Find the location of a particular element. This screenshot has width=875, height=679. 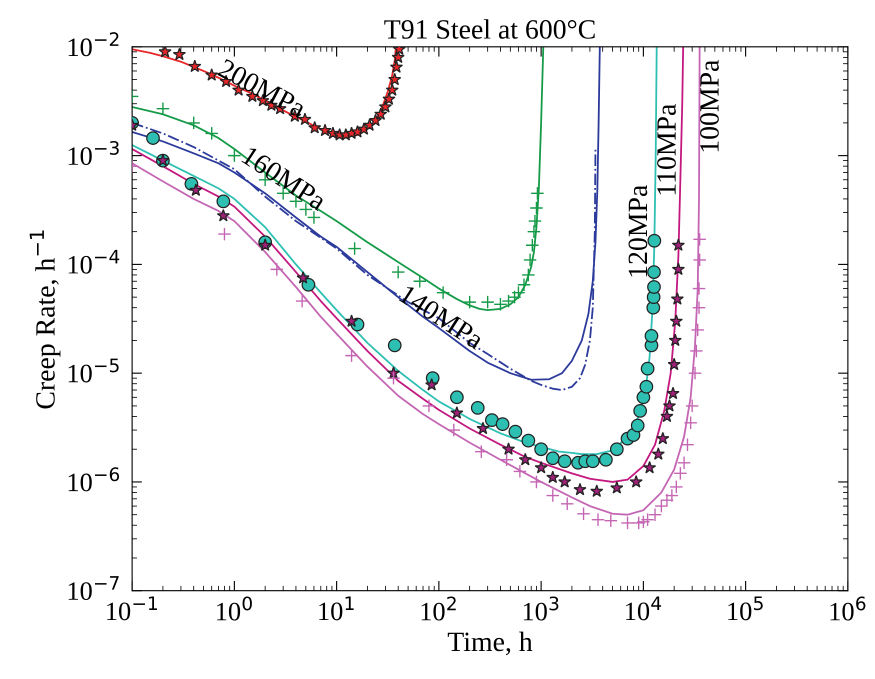

y-tick-label: 10$^{−2}$ is located at coordinates (93, 44).